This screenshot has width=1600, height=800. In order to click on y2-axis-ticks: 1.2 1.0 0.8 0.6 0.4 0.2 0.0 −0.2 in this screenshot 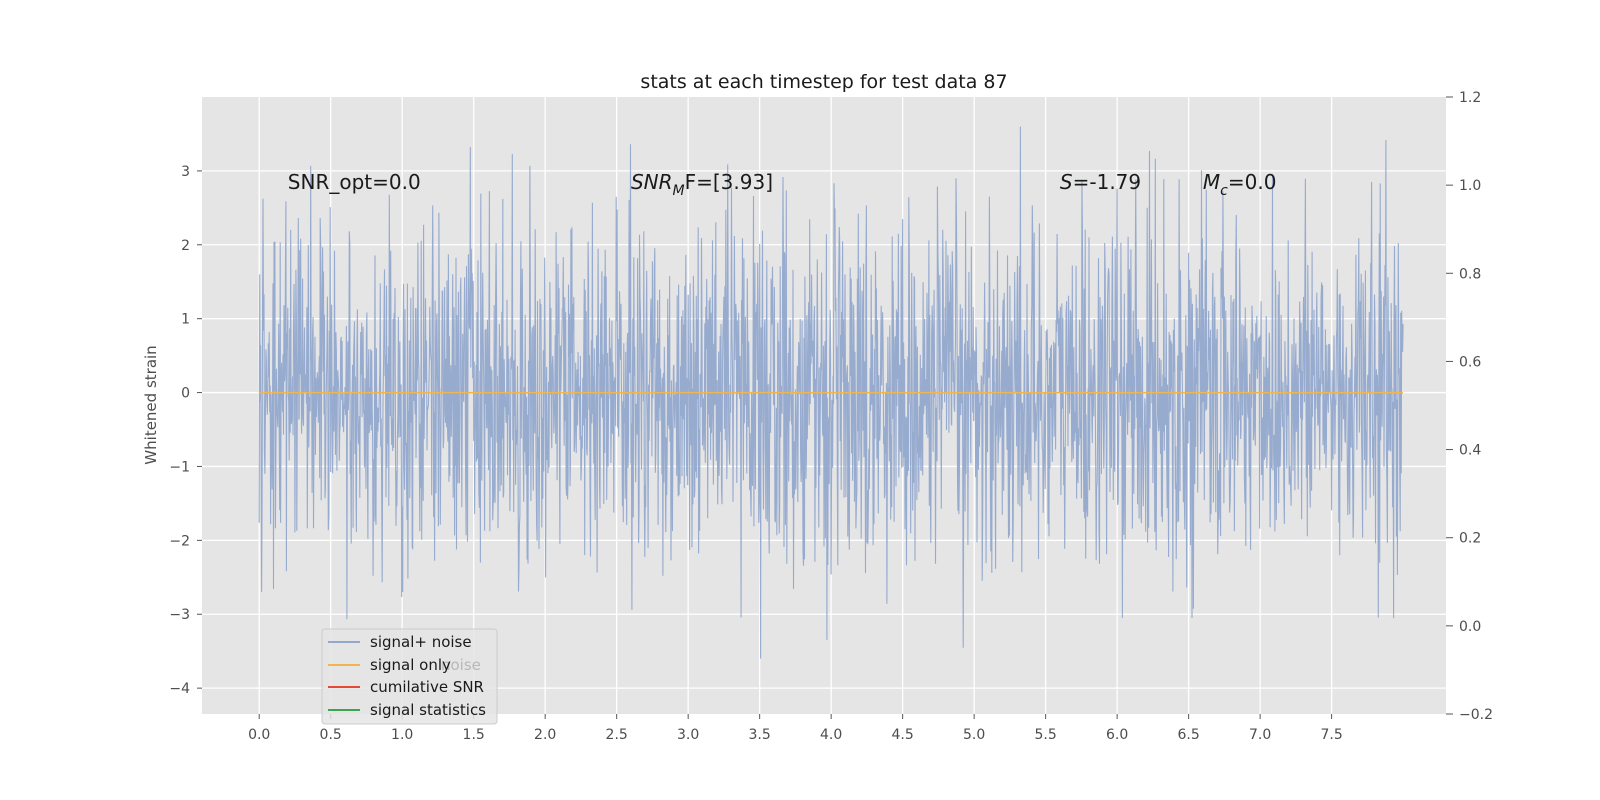, I will do `click(1469, 406)`.